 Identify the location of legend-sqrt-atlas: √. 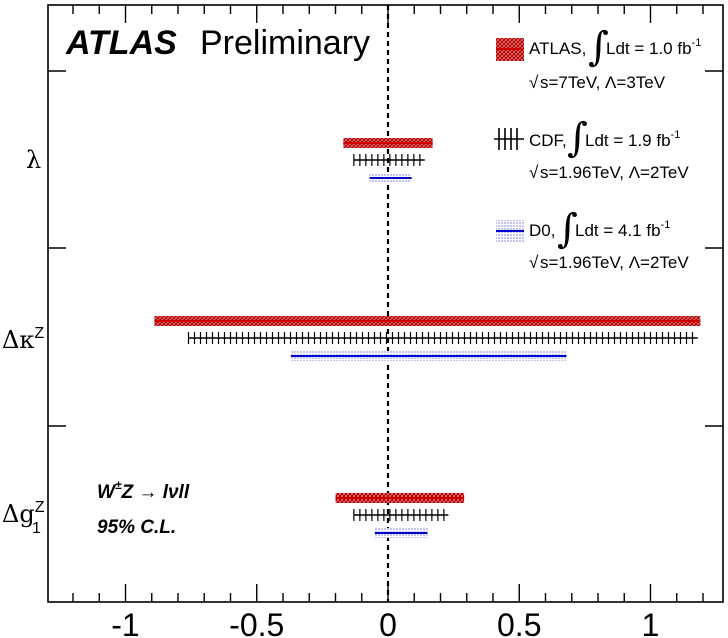
(534, 82).